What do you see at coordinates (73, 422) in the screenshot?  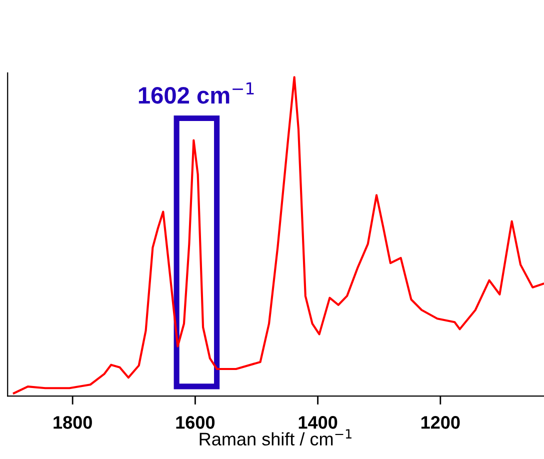 I see `x-tick-label: 1800` at bounding box center [73, 422].